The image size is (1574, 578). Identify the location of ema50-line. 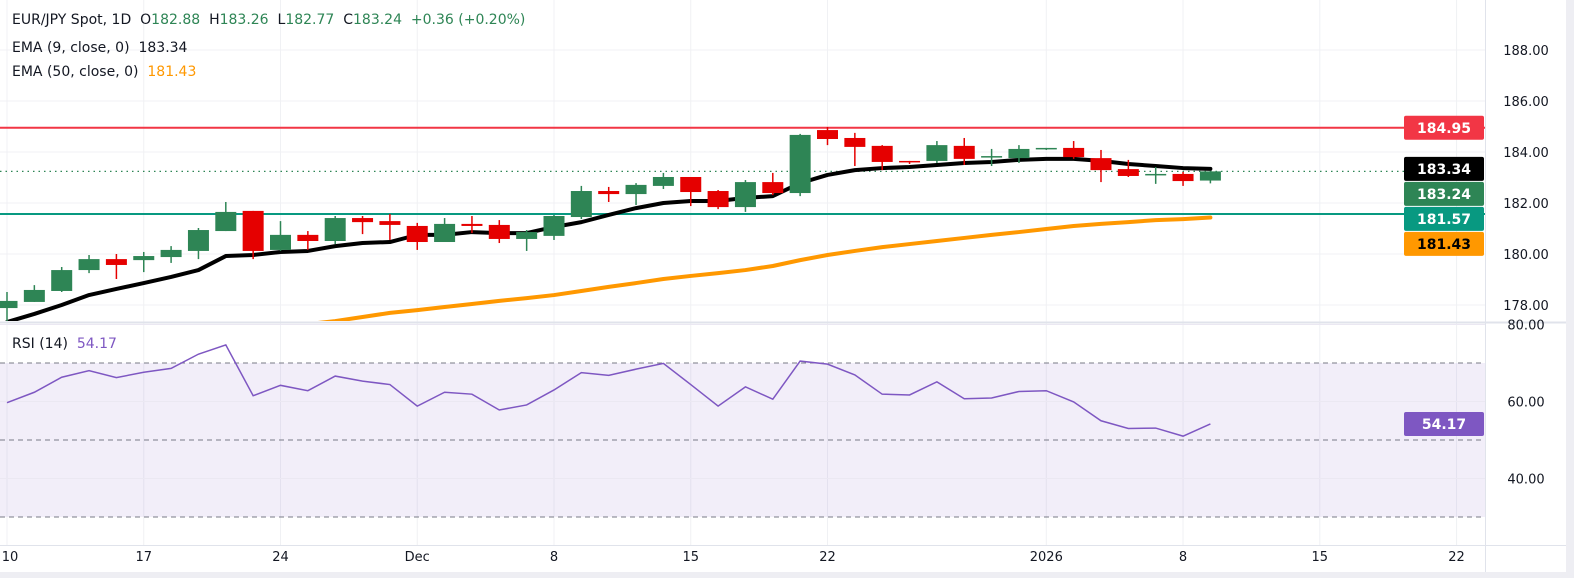
(765, 268).